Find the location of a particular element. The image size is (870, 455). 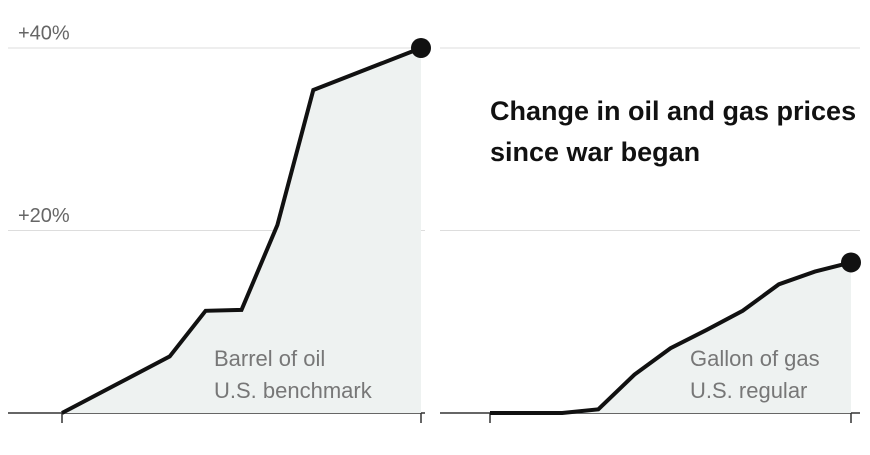

area is located at coordinates (670, 337).